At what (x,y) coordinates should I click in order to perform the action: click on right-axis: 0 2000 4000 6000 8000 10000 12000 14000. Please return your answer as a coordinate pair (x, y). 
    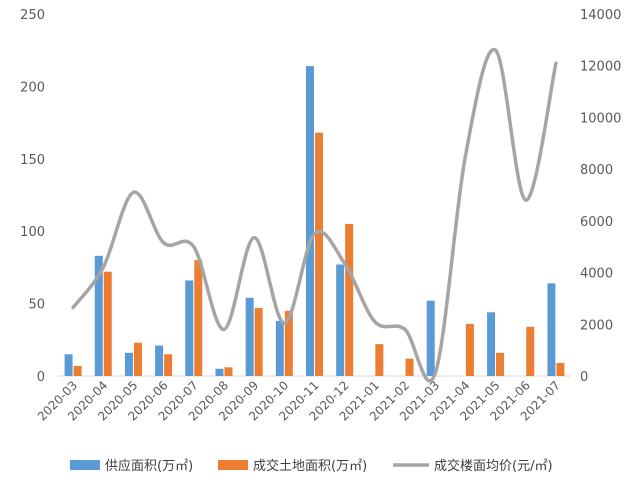
    Looking at the image, I should click on (600, 196).